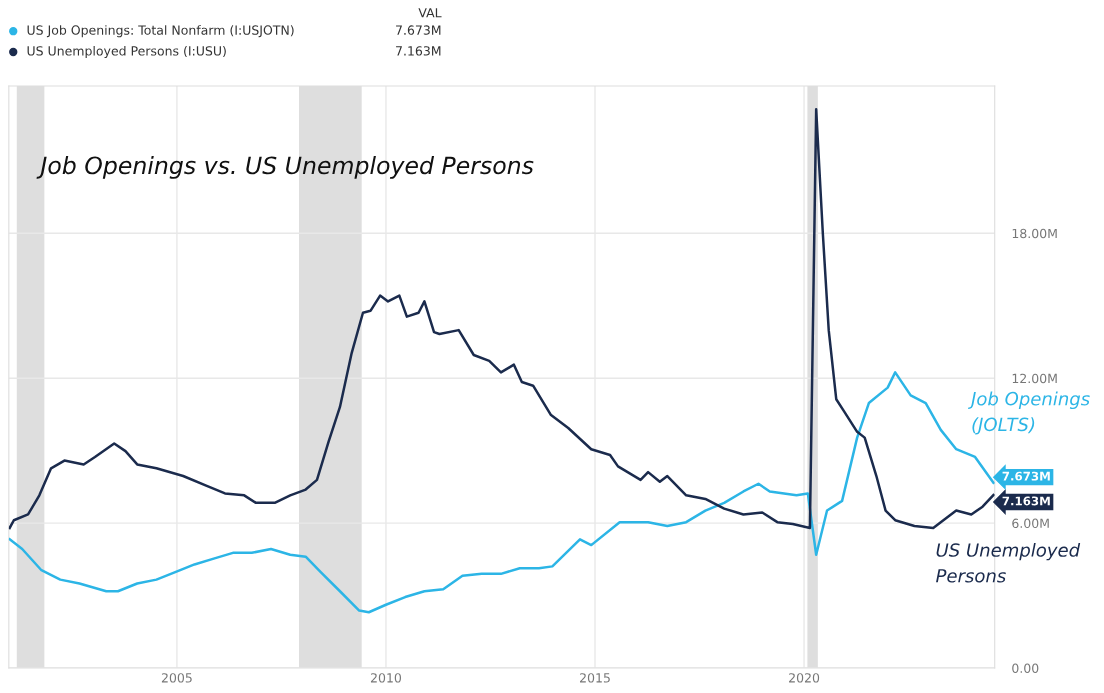  What do you see at coordinates (1008, 562) in the screenshot?
I see `annotation: US Unemployed Persons` at bounding box center [1008, 562].